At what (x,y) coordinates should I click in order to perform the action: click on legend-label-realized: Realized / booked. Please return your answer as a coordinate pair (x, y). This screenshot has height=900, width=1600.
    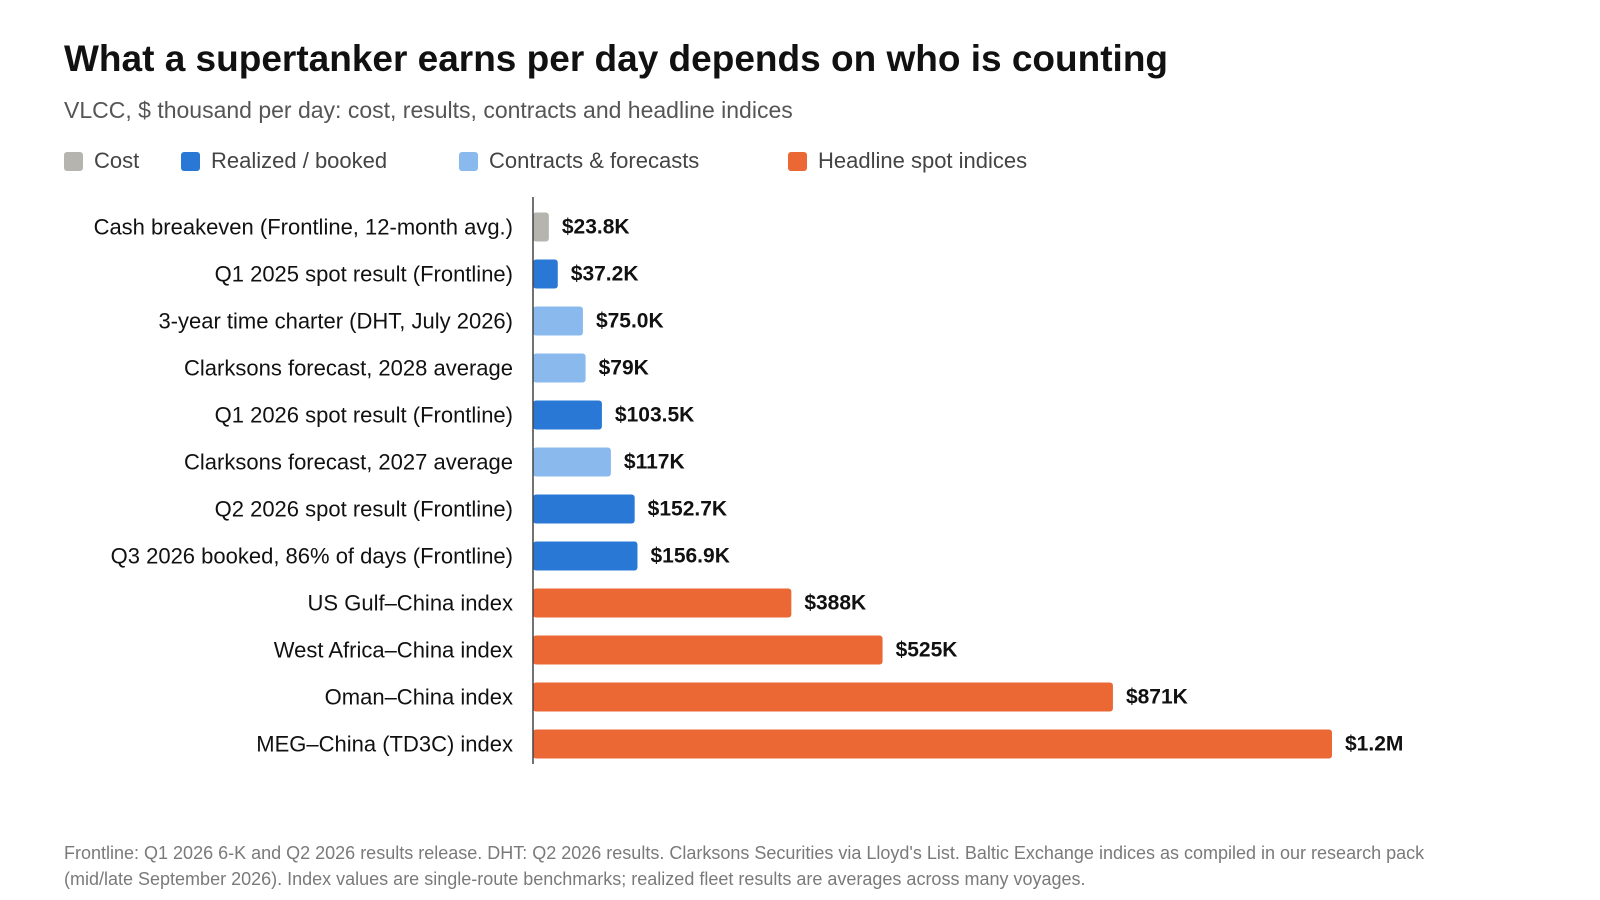
    Looking at the image, I should click on (299, 160).